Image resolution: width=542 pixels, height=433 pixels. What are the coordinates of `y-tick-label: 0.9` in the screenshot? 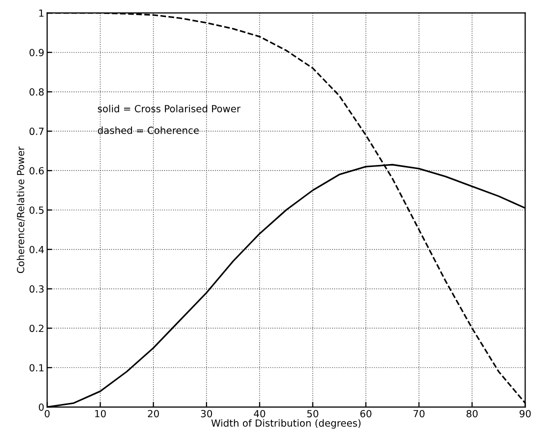 It's located at (37, 52).